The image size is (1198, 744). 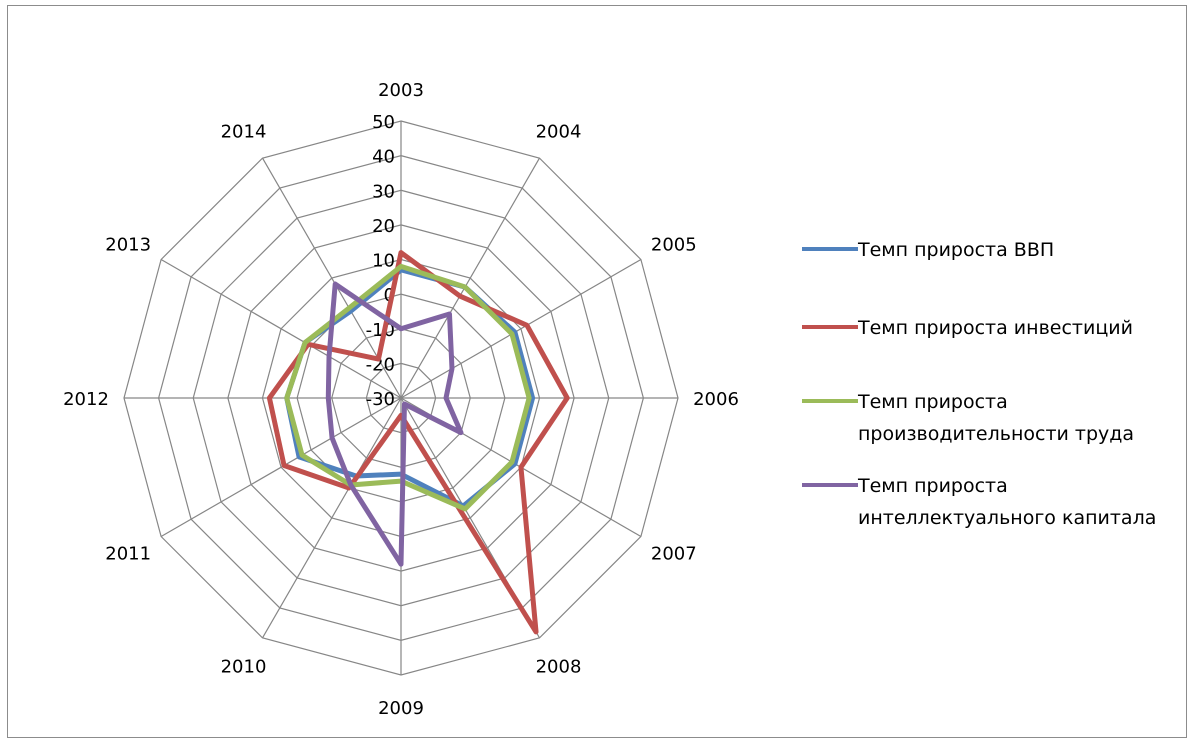 What do you see at coordinates (995, 328) in the screenshot?
I see `legend-label: Темп прироста инвестиций` at bounding box center [995, 328].